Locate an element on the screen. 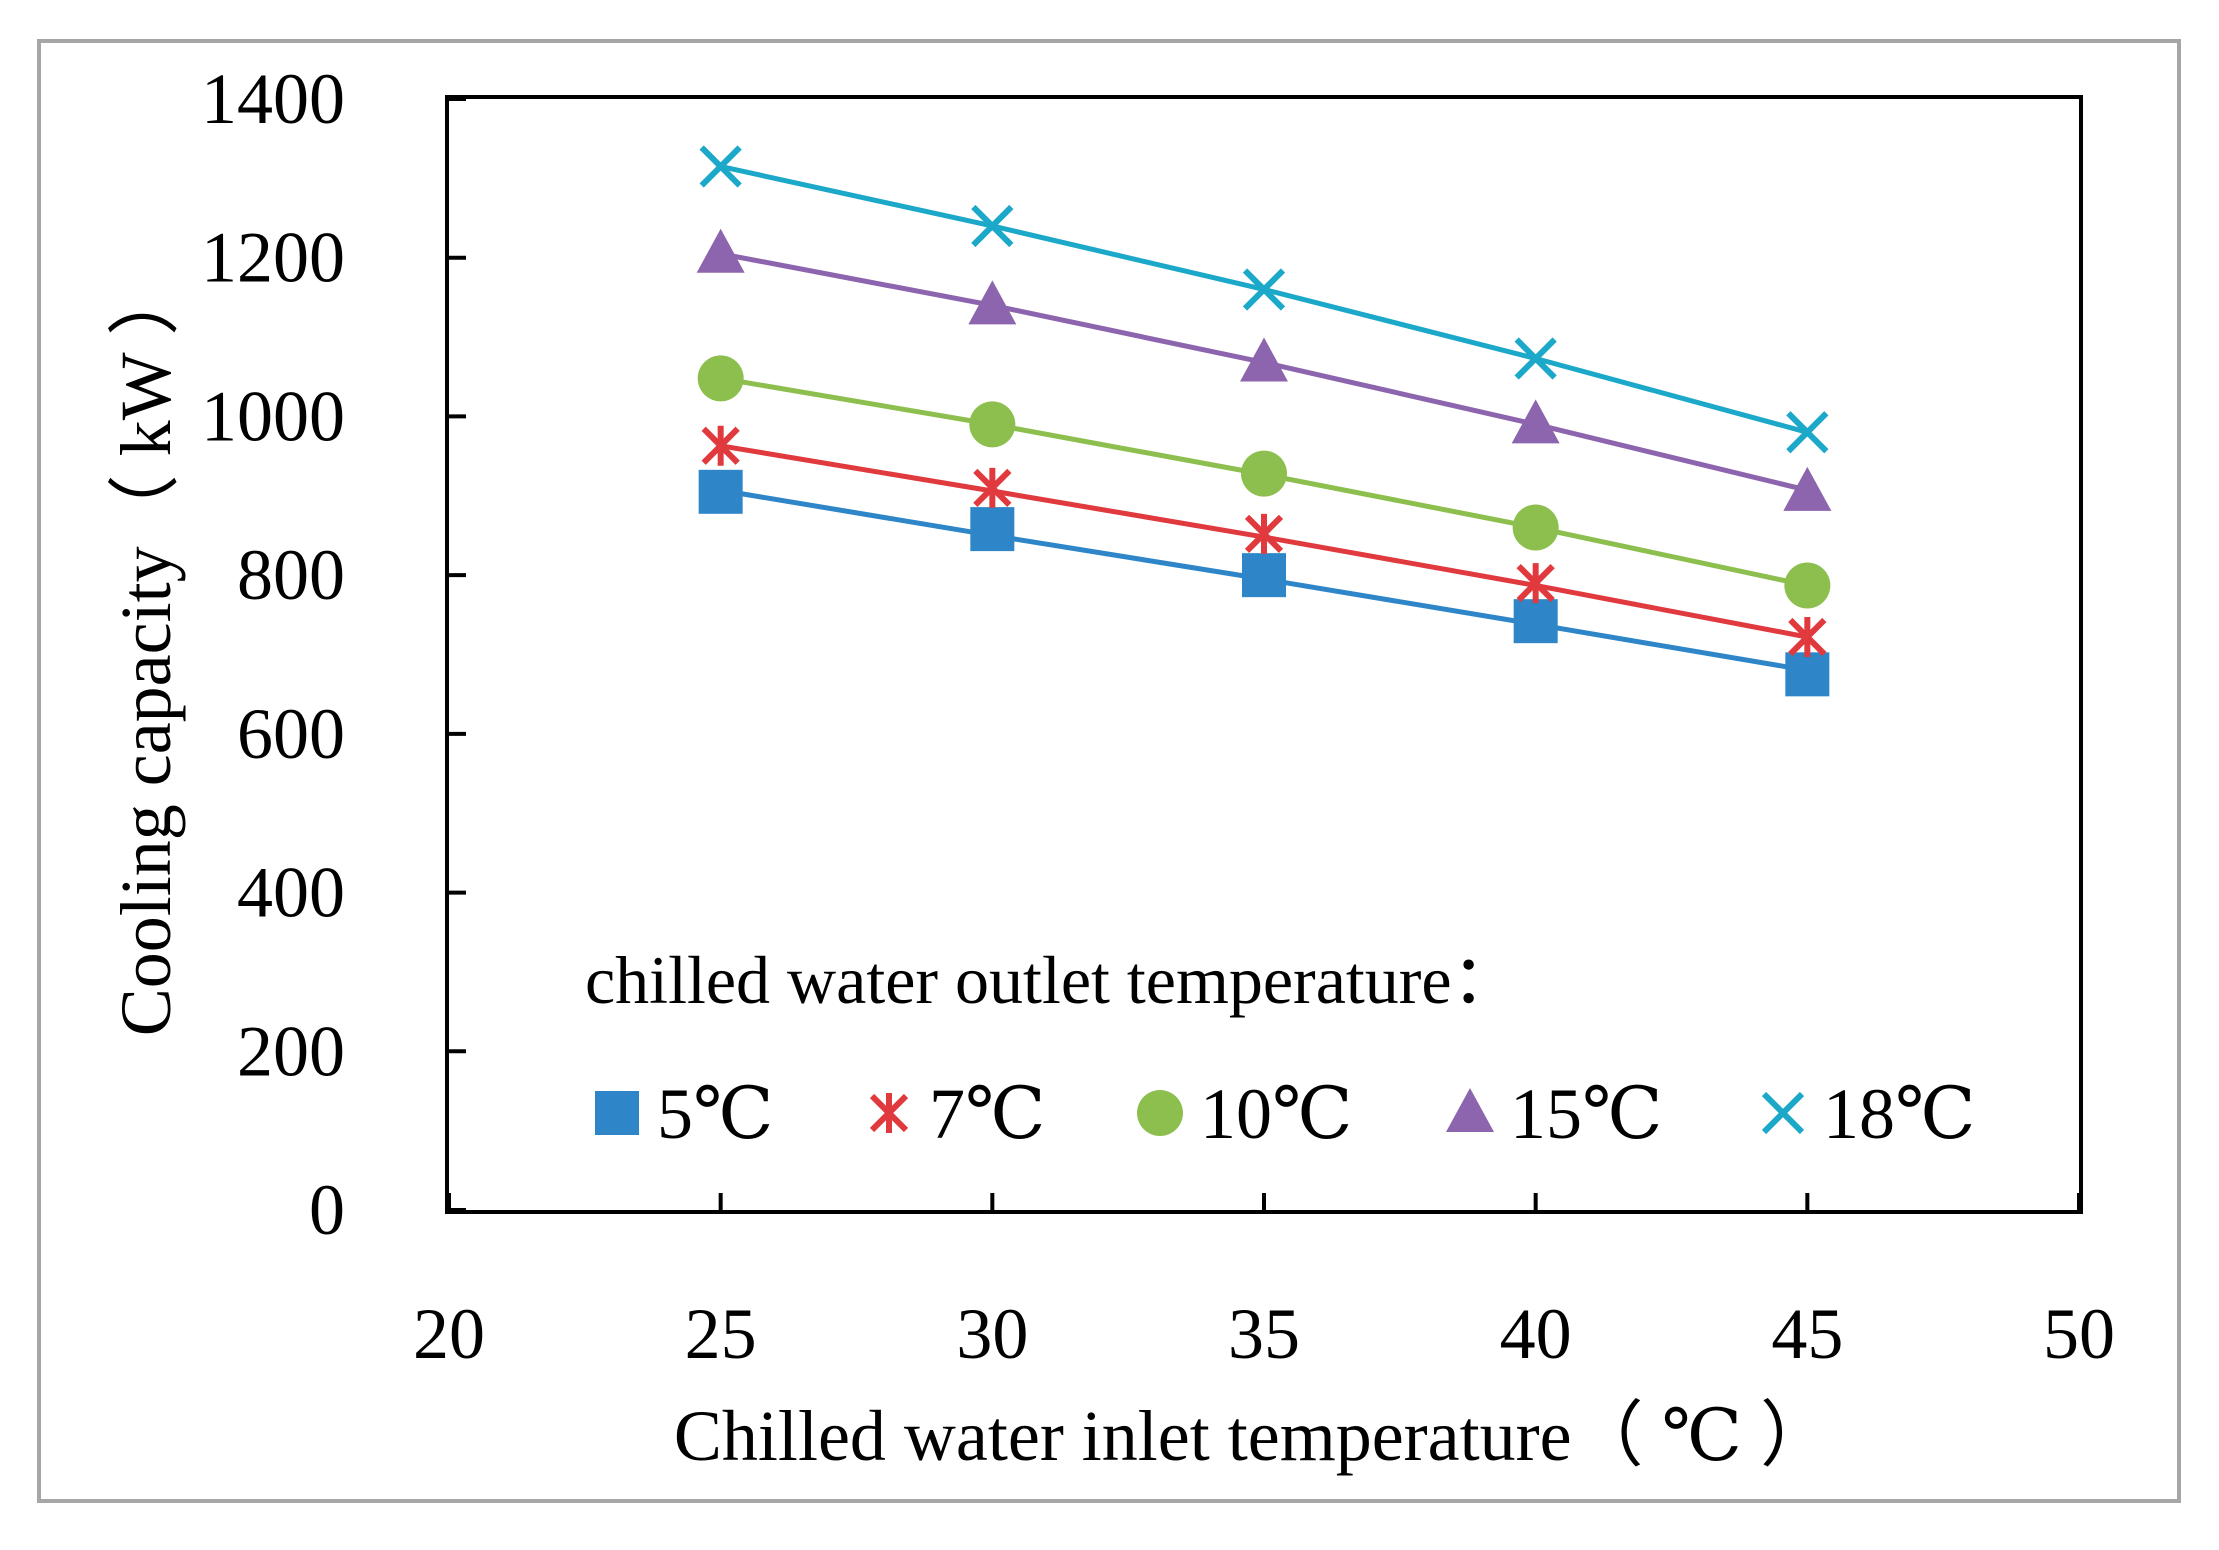 Image resolution: width=2219 pixels, height=1550 pixels. legend-entry: 7℃ is located at coordinates (957, 1114).